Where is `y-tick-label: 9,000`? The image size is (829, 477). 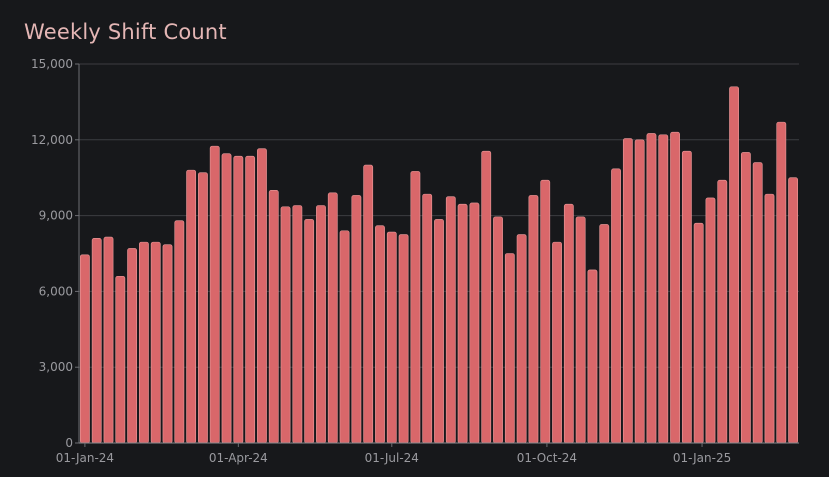 y-tick-label: 9,000 is located at coordinates (56, 216).